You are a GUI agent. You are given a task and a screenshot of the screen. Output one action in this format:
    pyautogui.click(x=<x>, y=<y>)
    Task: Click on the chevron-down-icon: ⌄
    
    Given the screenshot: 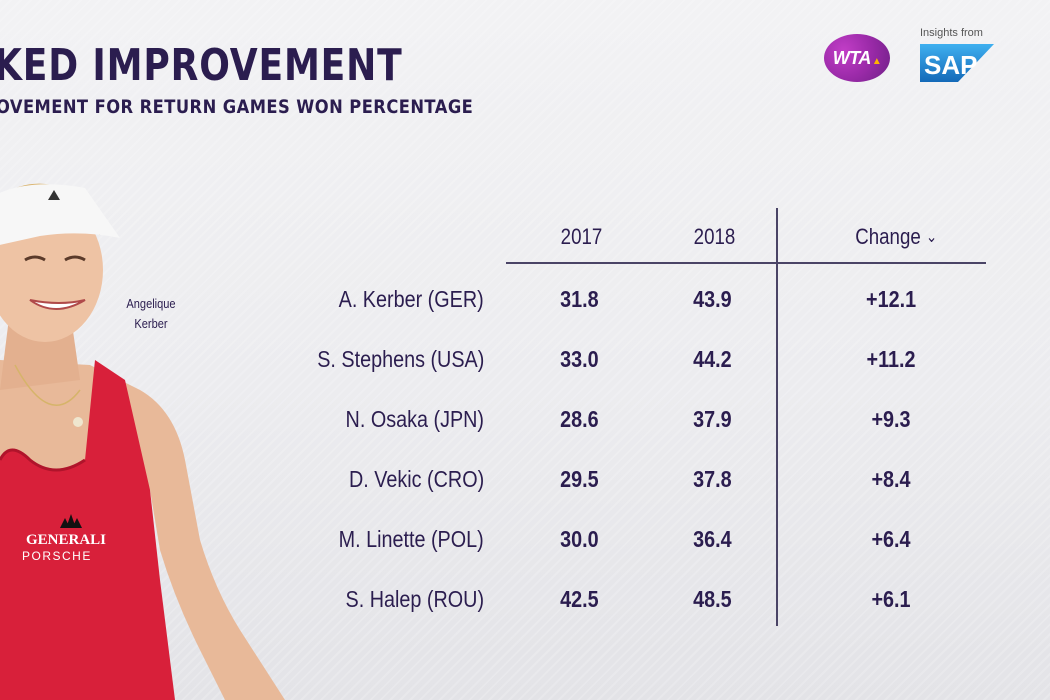 What is the action you would take?
    pyautogui.click(x=931, y=237)
    